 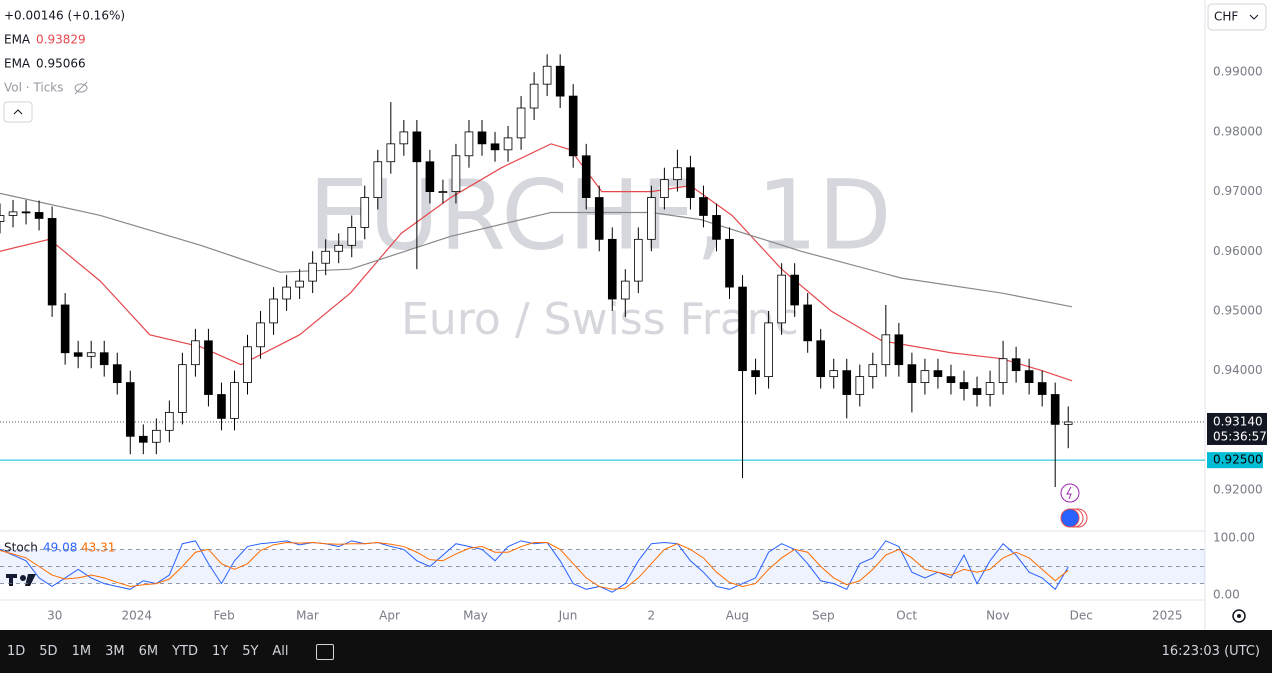 I want to click on stoch-k-value: 49.08, so click(x=60, y=548).